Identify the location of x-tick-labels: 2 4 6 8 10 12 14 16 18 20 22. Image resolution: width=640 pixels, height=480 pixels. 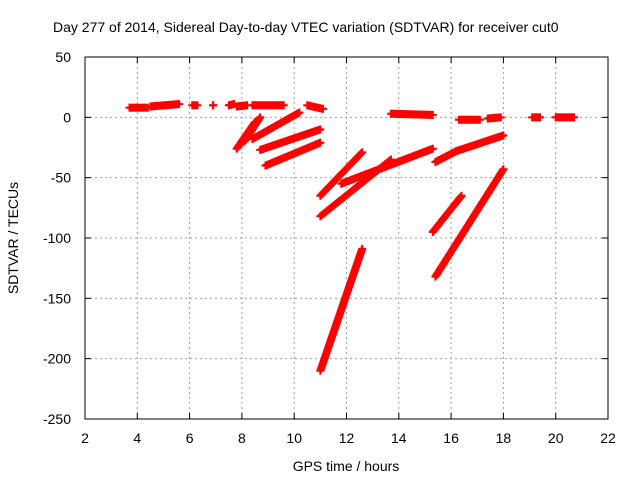
(348, 438).